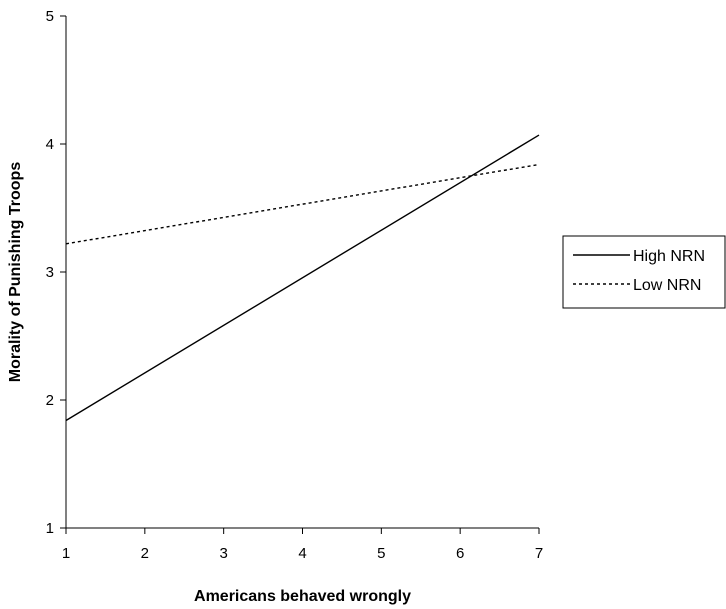 This screenshot has width=726, height=609. What do you see at coordinates (50, 400) in the screenshot?
I see `y-tick-label: 2` at bounding box center [50, 400].